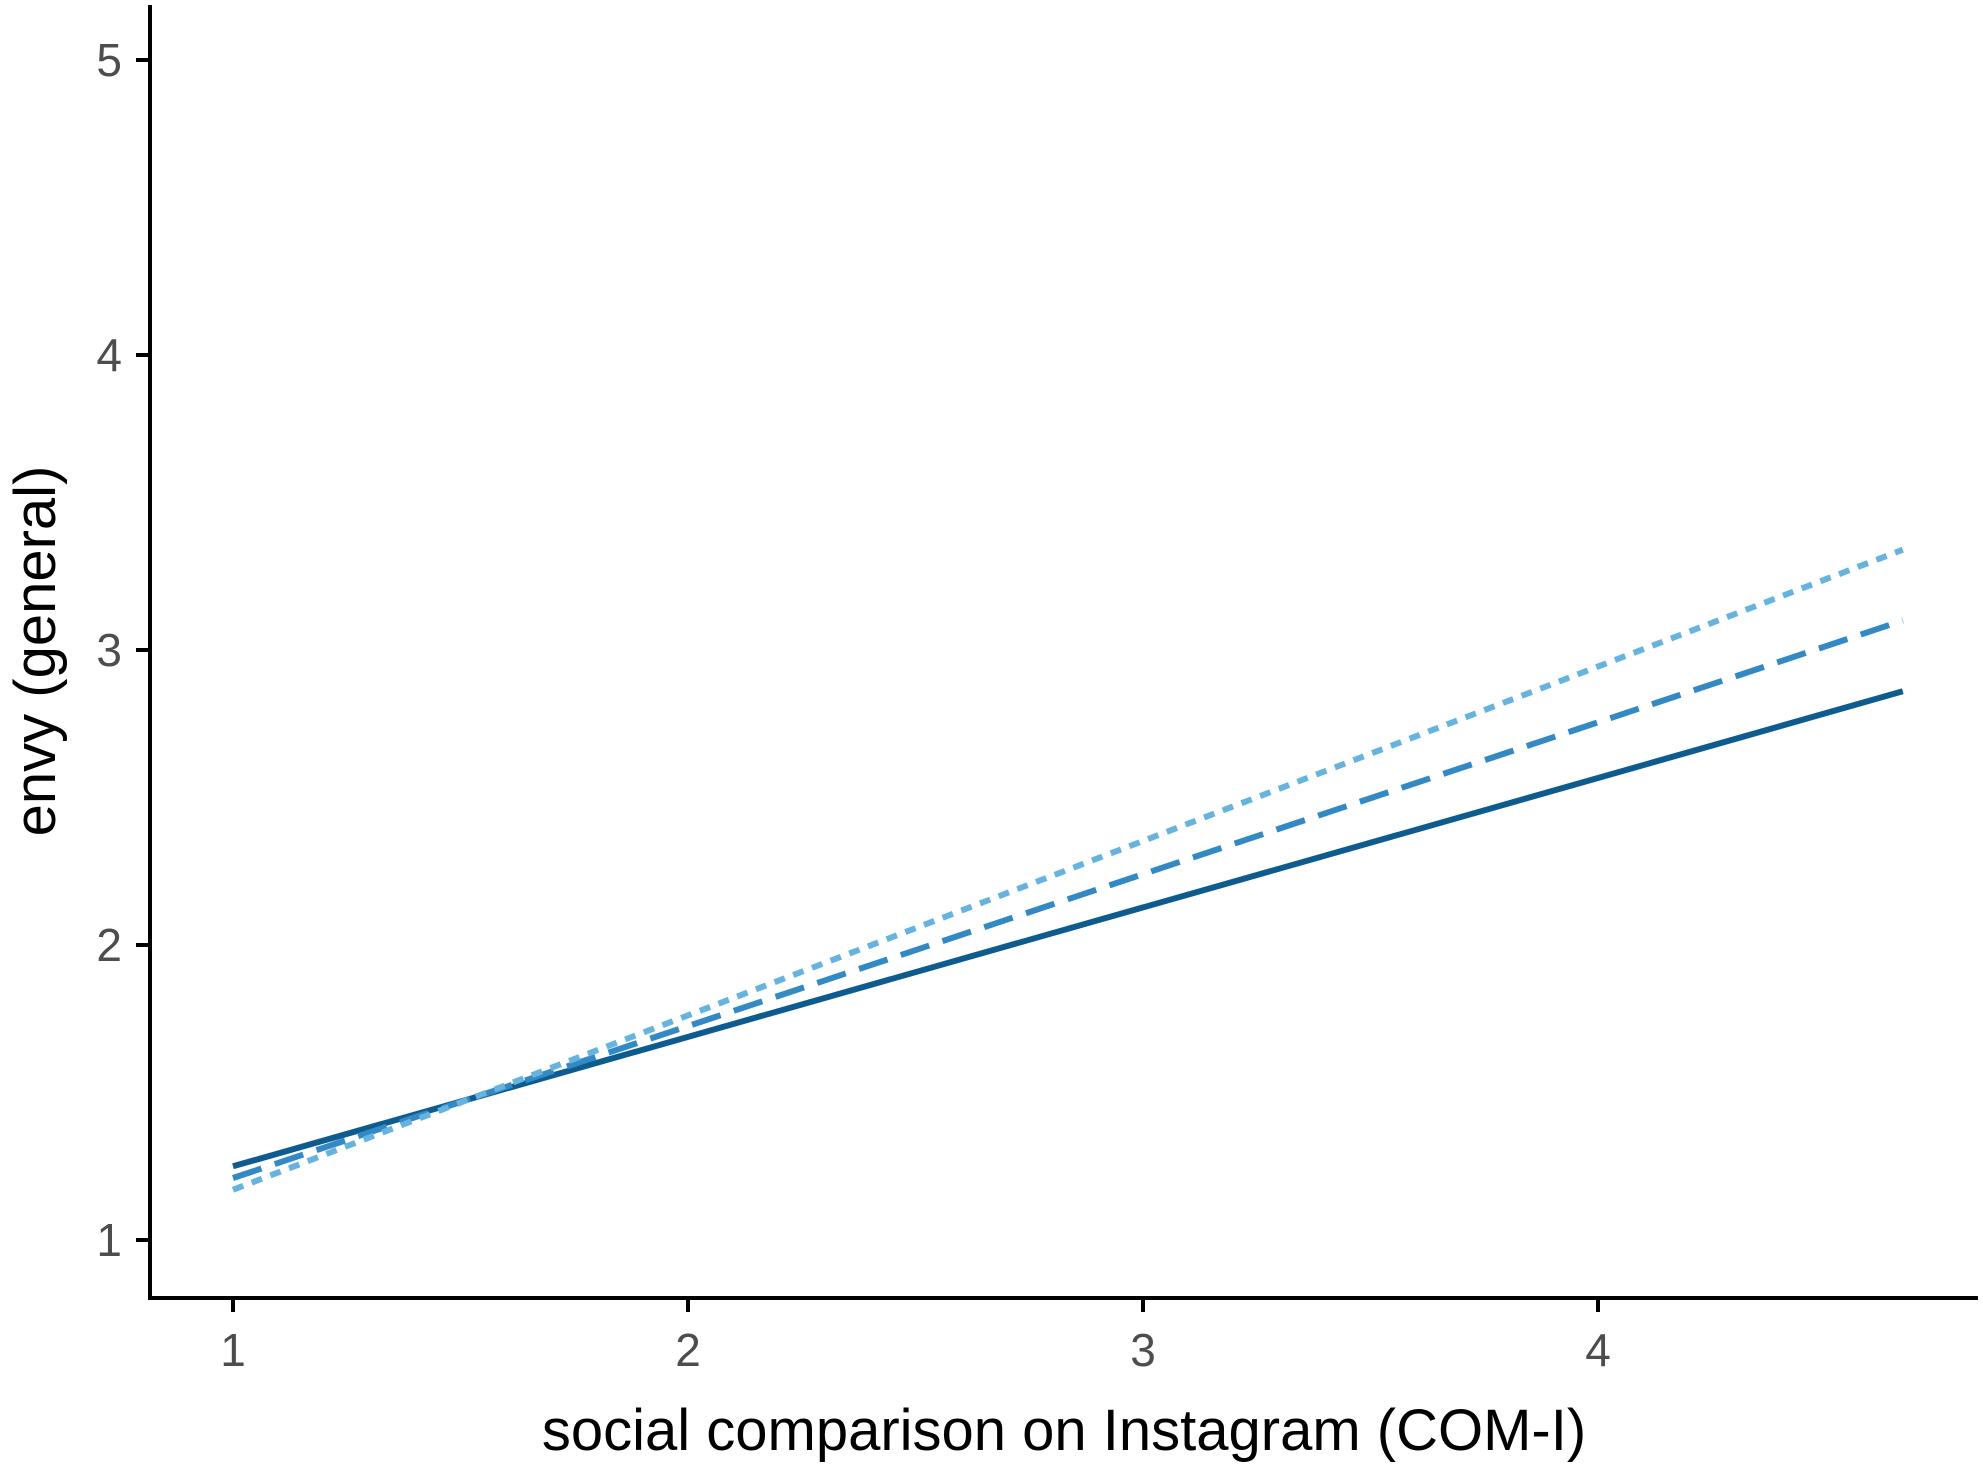  I want to click on x-tick-label: 4, so click(1598, 1350).